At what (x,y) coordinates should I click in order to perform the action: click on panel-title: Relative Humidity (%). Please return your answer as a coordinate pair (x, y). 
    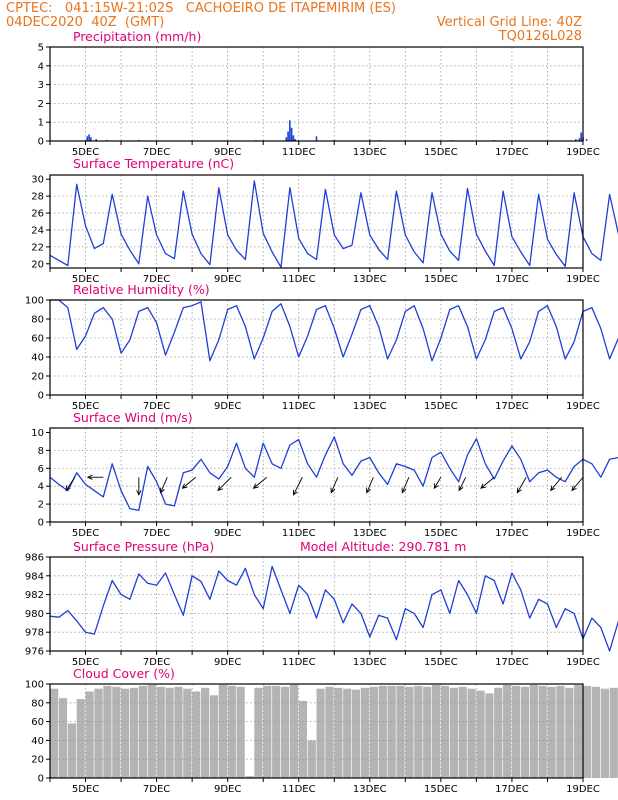
    Looking at the image, I should click on (141, 289).